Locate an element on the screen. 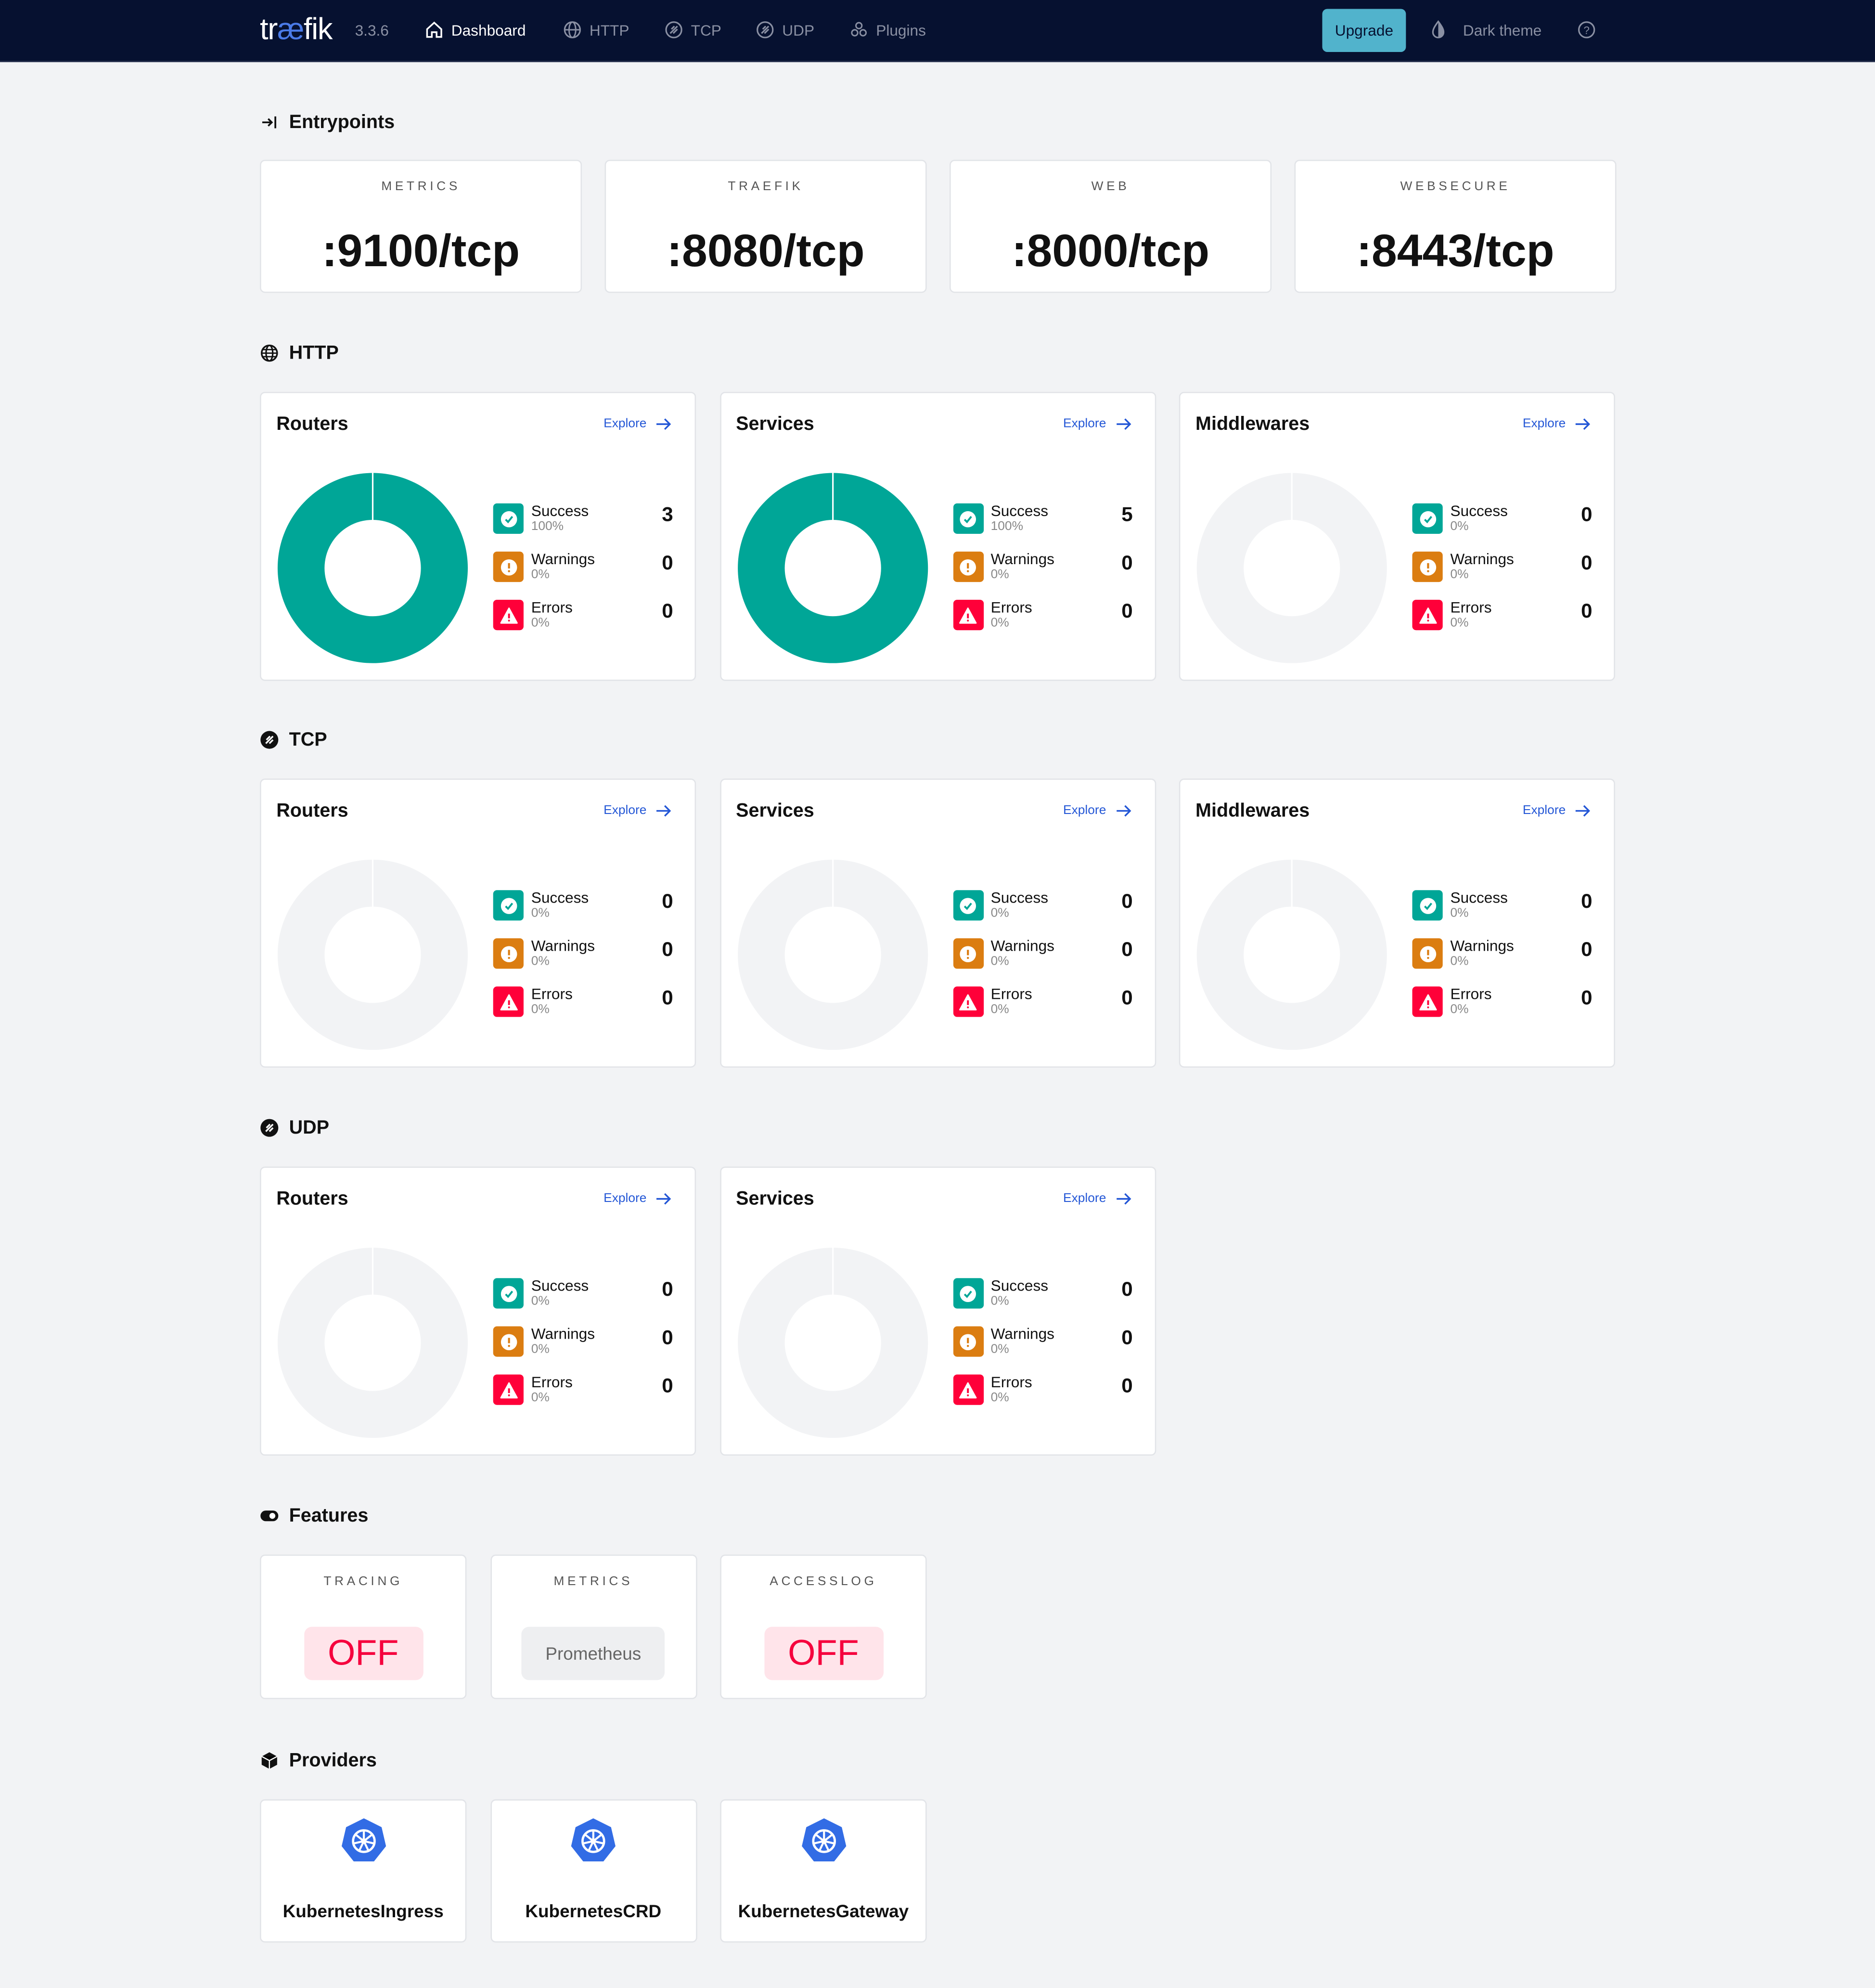 Image resolution: width=1875 pixels, height=1988 pixels. upgrade-button: Upgrade is located at coordinates (1364, 31).